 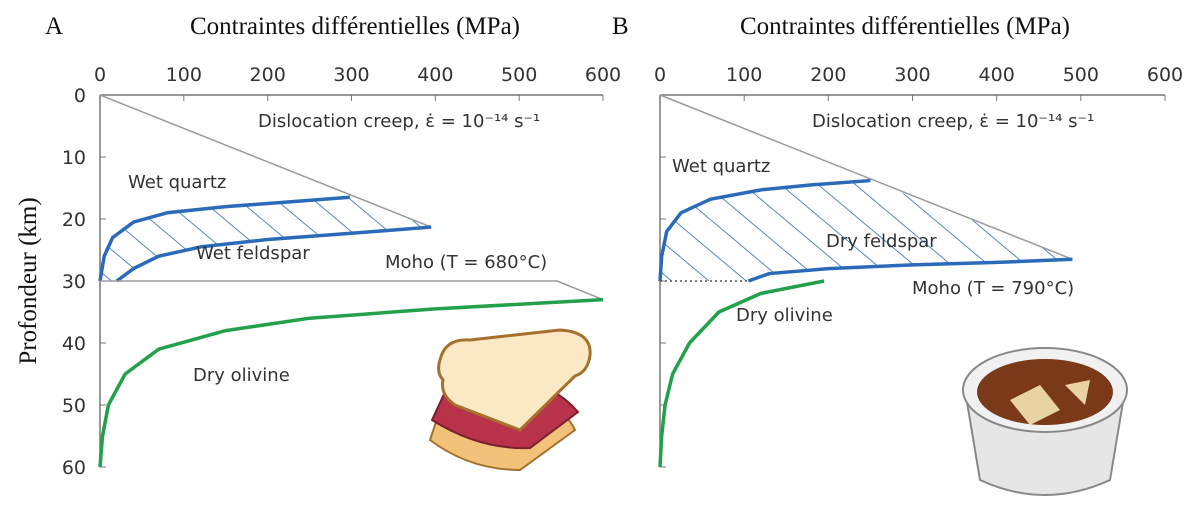 I want to click on series-label: Moho (T = 790°C), so click(x=993, y=288).